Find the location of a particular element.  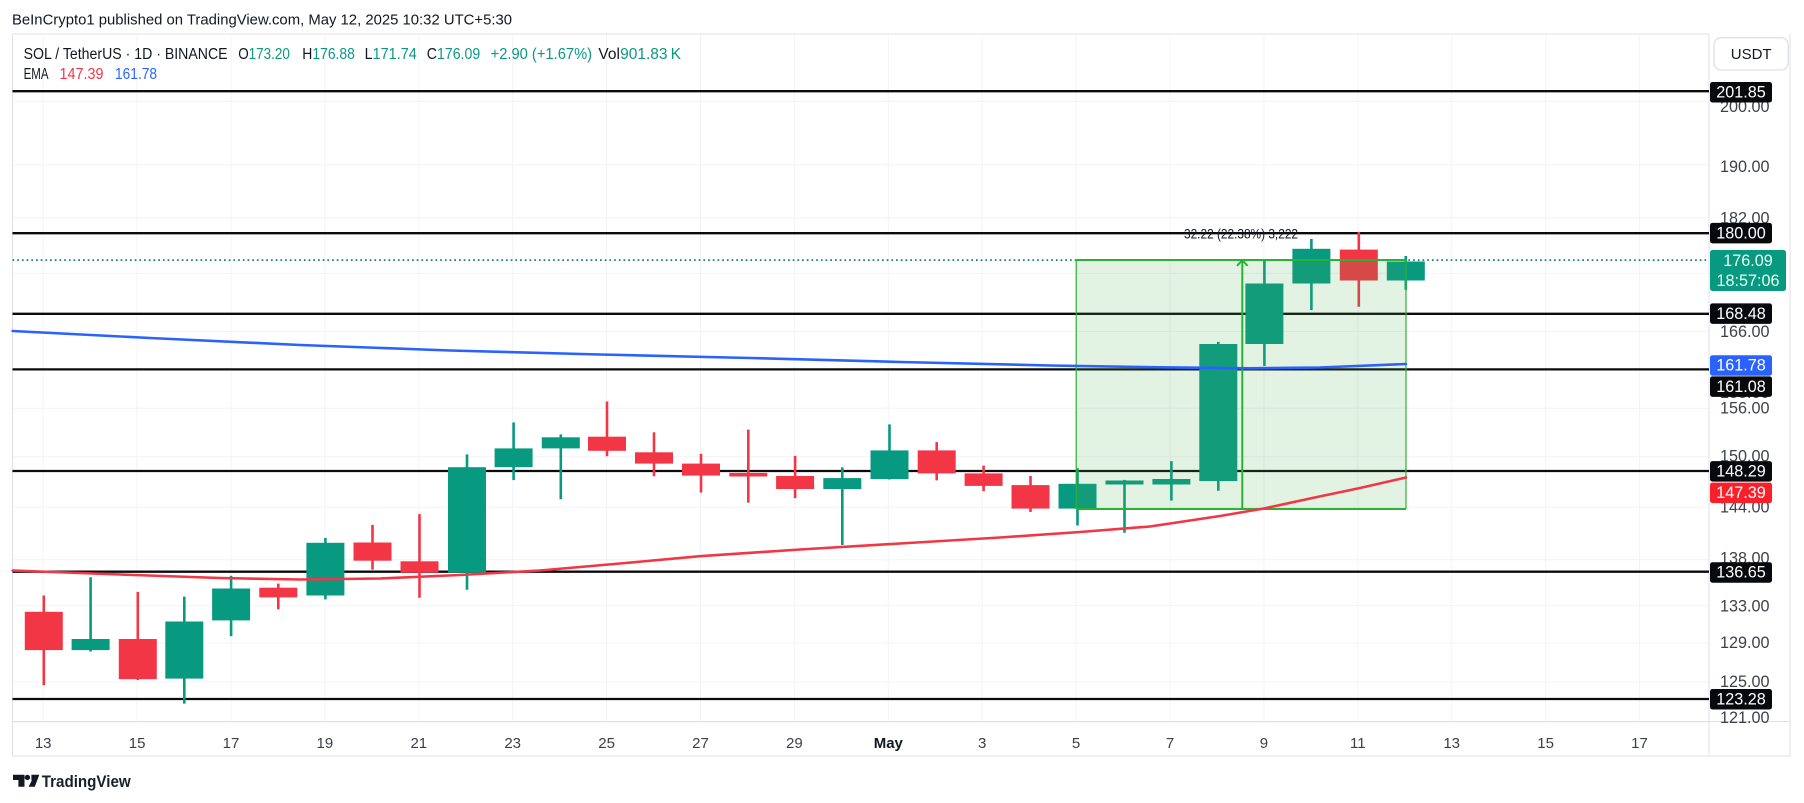

svg-text: 29 is located at coordinates (794, 743).